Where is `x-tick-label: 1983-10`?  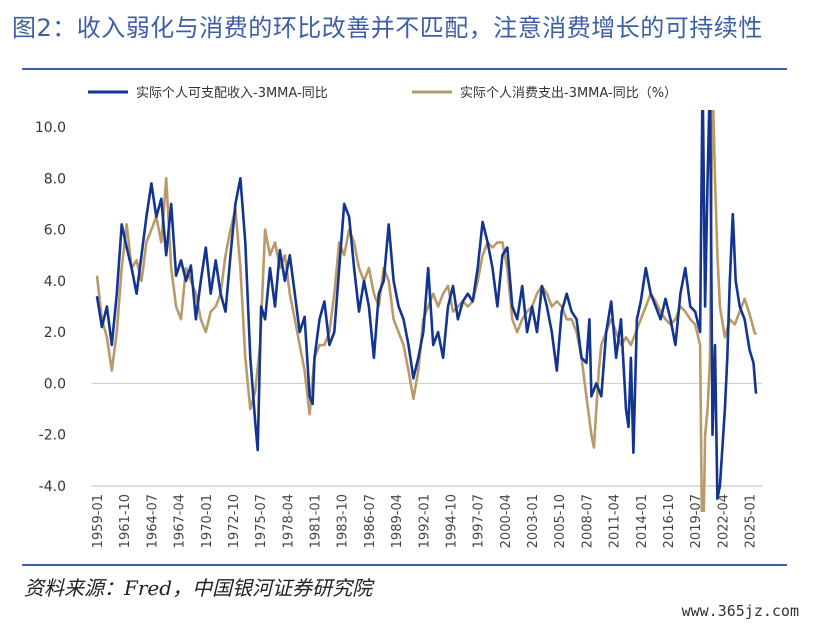
x-tick-label: 1983-10 is located at coordinates (343, 521).